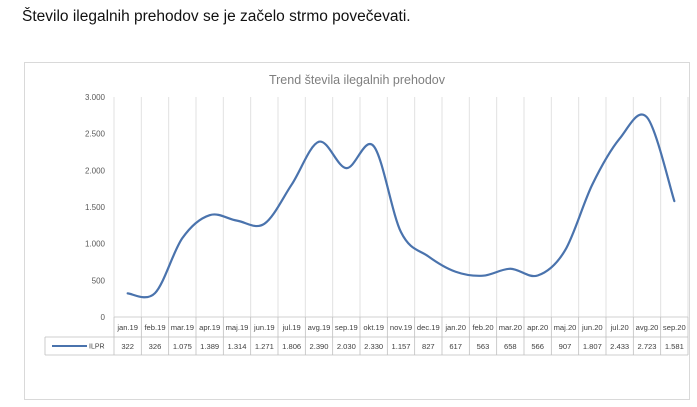 The image size is (697, 407). What do you see at coordinates (373, 346) in the screenshot?
I see `data-value-label: 2.330` at bounding box center [373, 346].